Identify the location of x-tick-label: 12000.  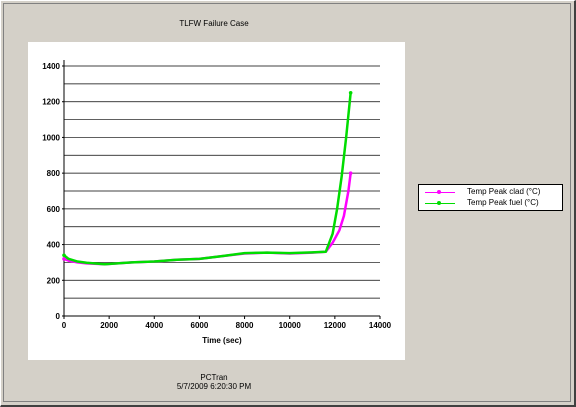
(335, 325).